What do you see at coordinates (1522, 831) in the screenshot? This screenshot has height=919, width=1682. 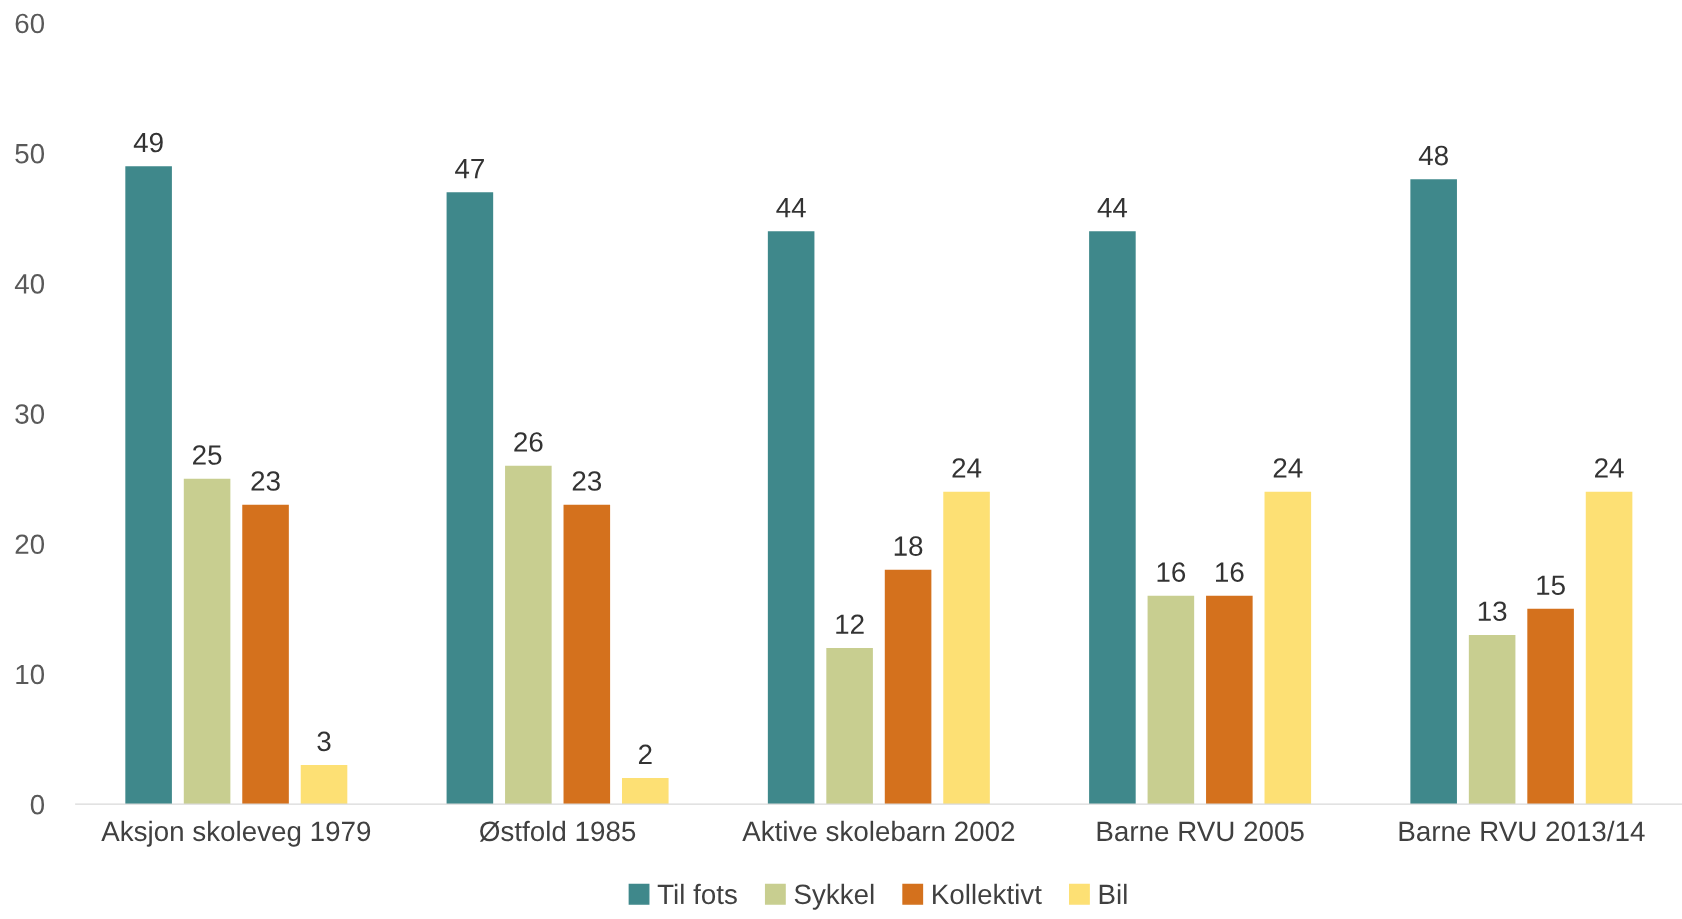 I see `x-tick-label: Barne RVU 2013/14` at bounding box center [1522, 831].